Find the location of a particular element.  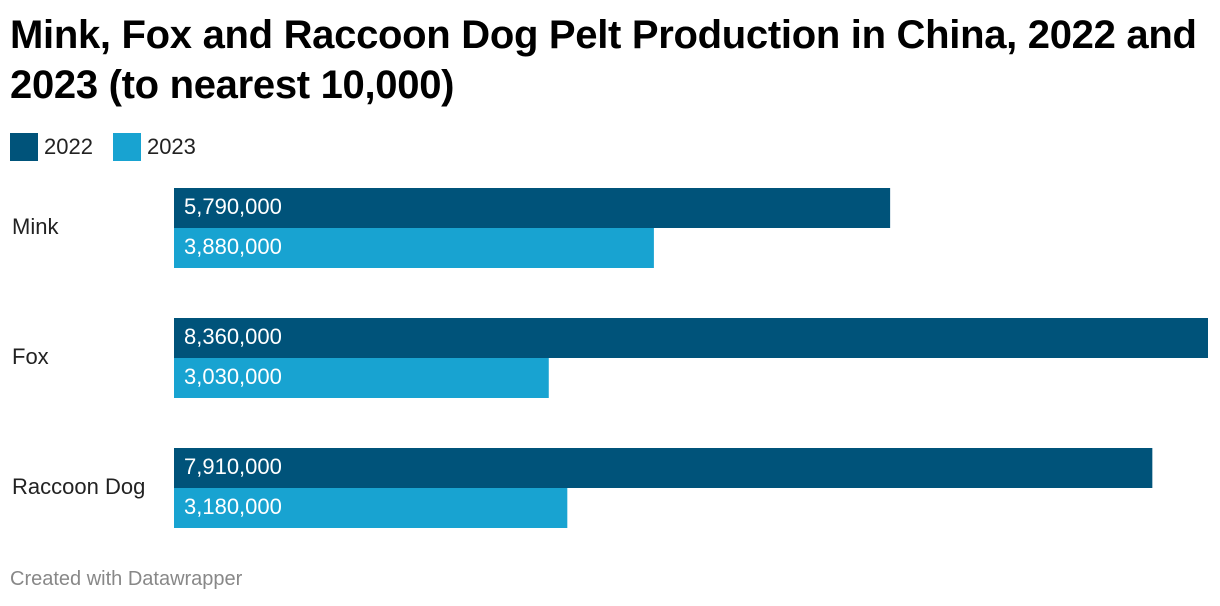

value-label-mink-2022: 5,790,000 is located at coordinates (233, 206).